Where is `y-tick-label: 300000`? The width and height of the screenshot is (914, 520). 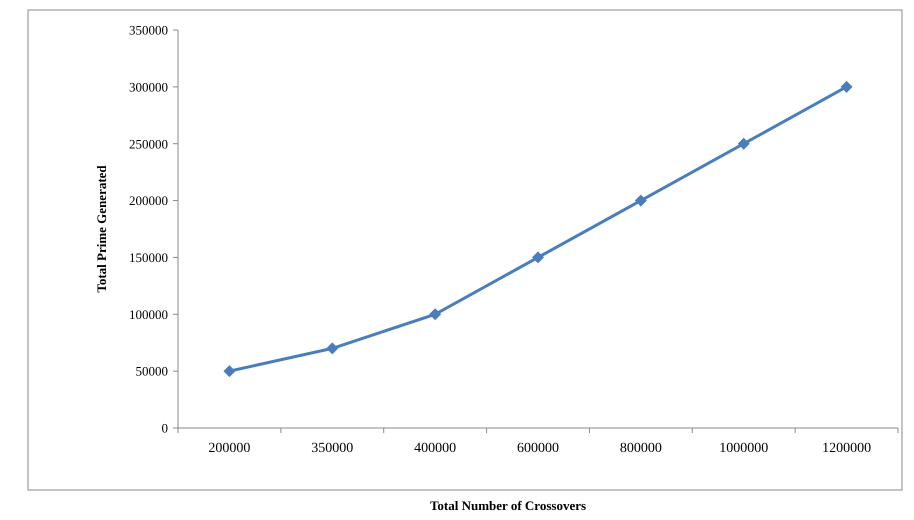 y-tick-label: 300000 is located at coordinates (148, 86).